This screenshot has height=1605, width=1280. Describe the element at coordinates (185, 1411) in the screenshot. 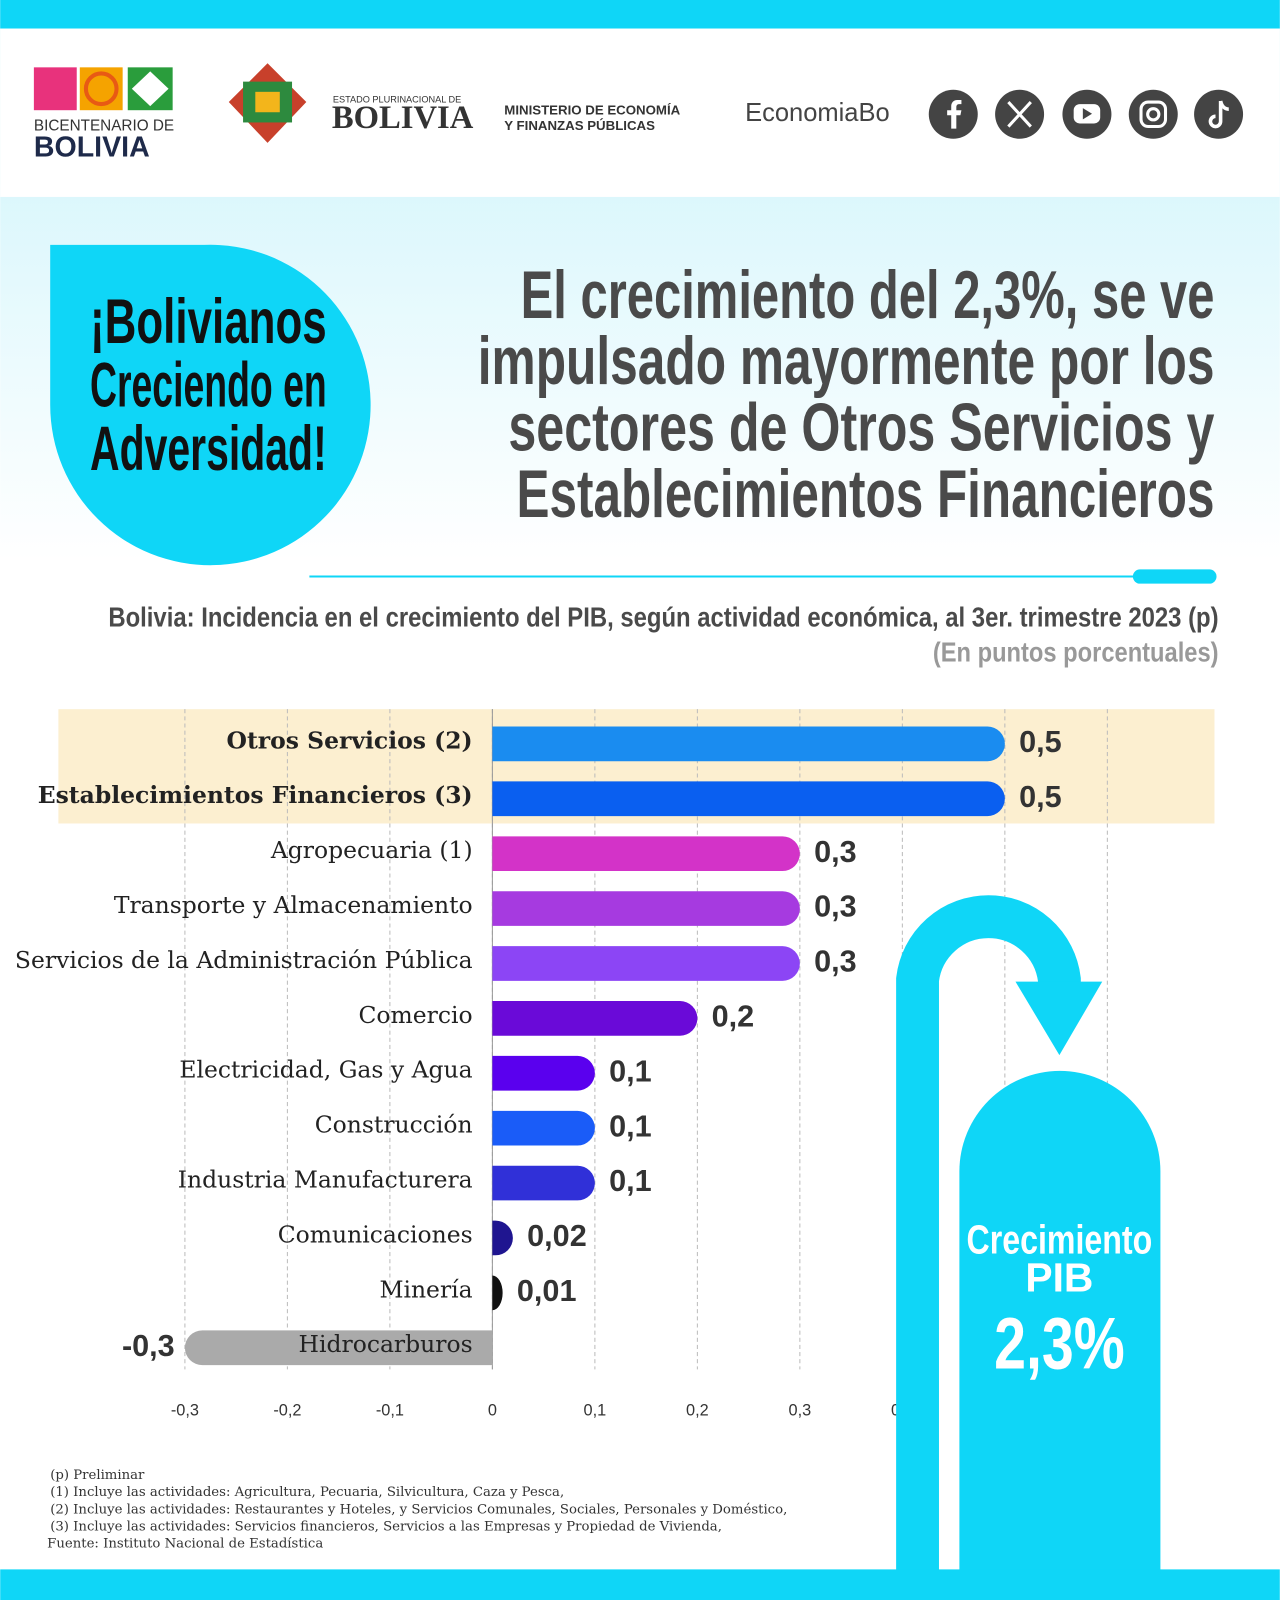

I see `x-tick-label: -0,3` at that location.